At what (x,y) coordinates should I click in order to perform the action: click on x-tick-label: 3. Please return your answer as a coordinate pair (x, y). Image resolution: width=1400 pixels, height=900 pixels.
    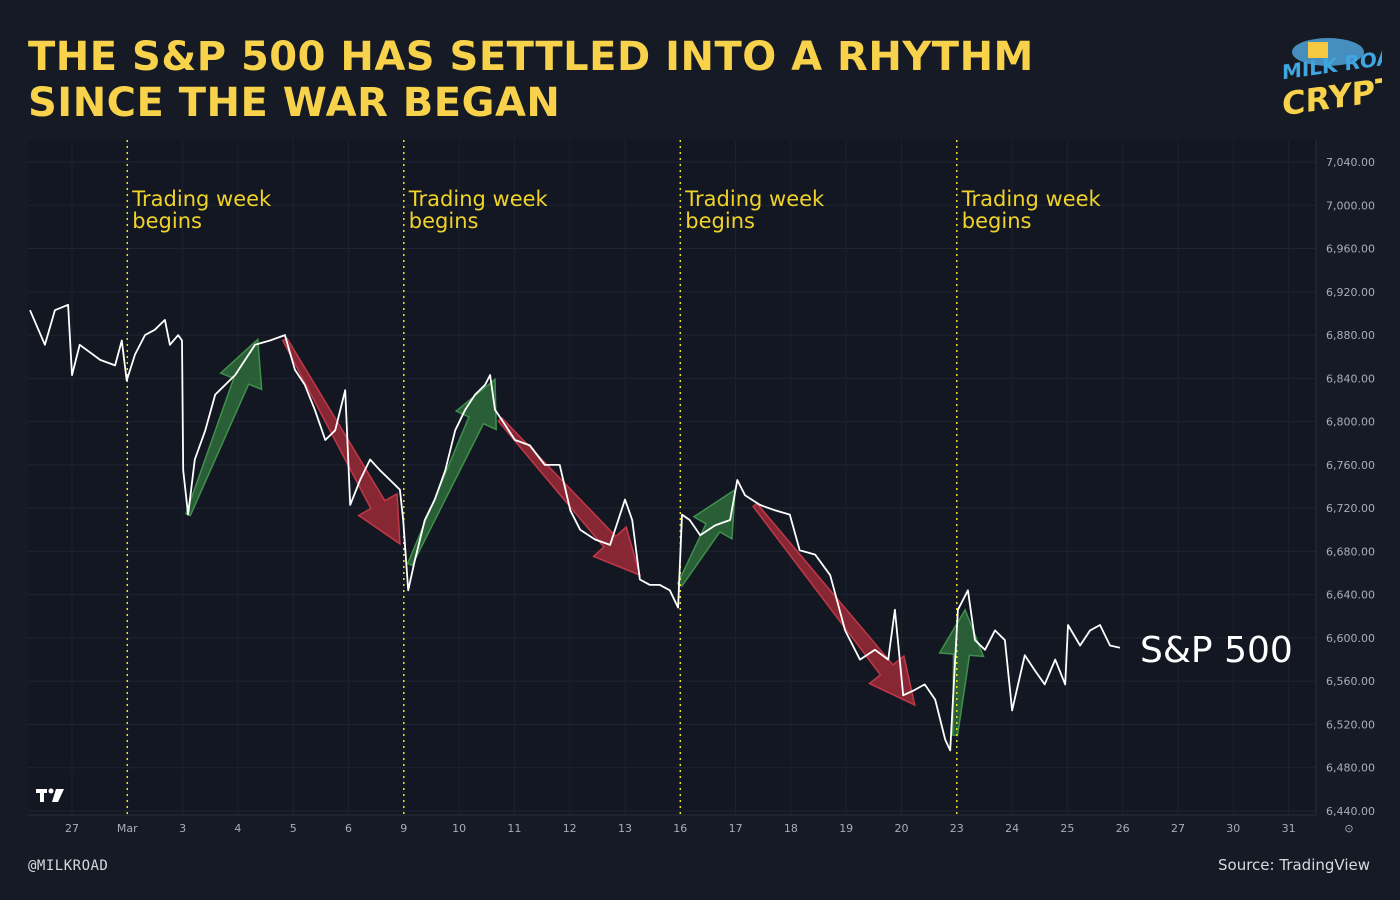
    Looking at the image, I should click on (182, 828).